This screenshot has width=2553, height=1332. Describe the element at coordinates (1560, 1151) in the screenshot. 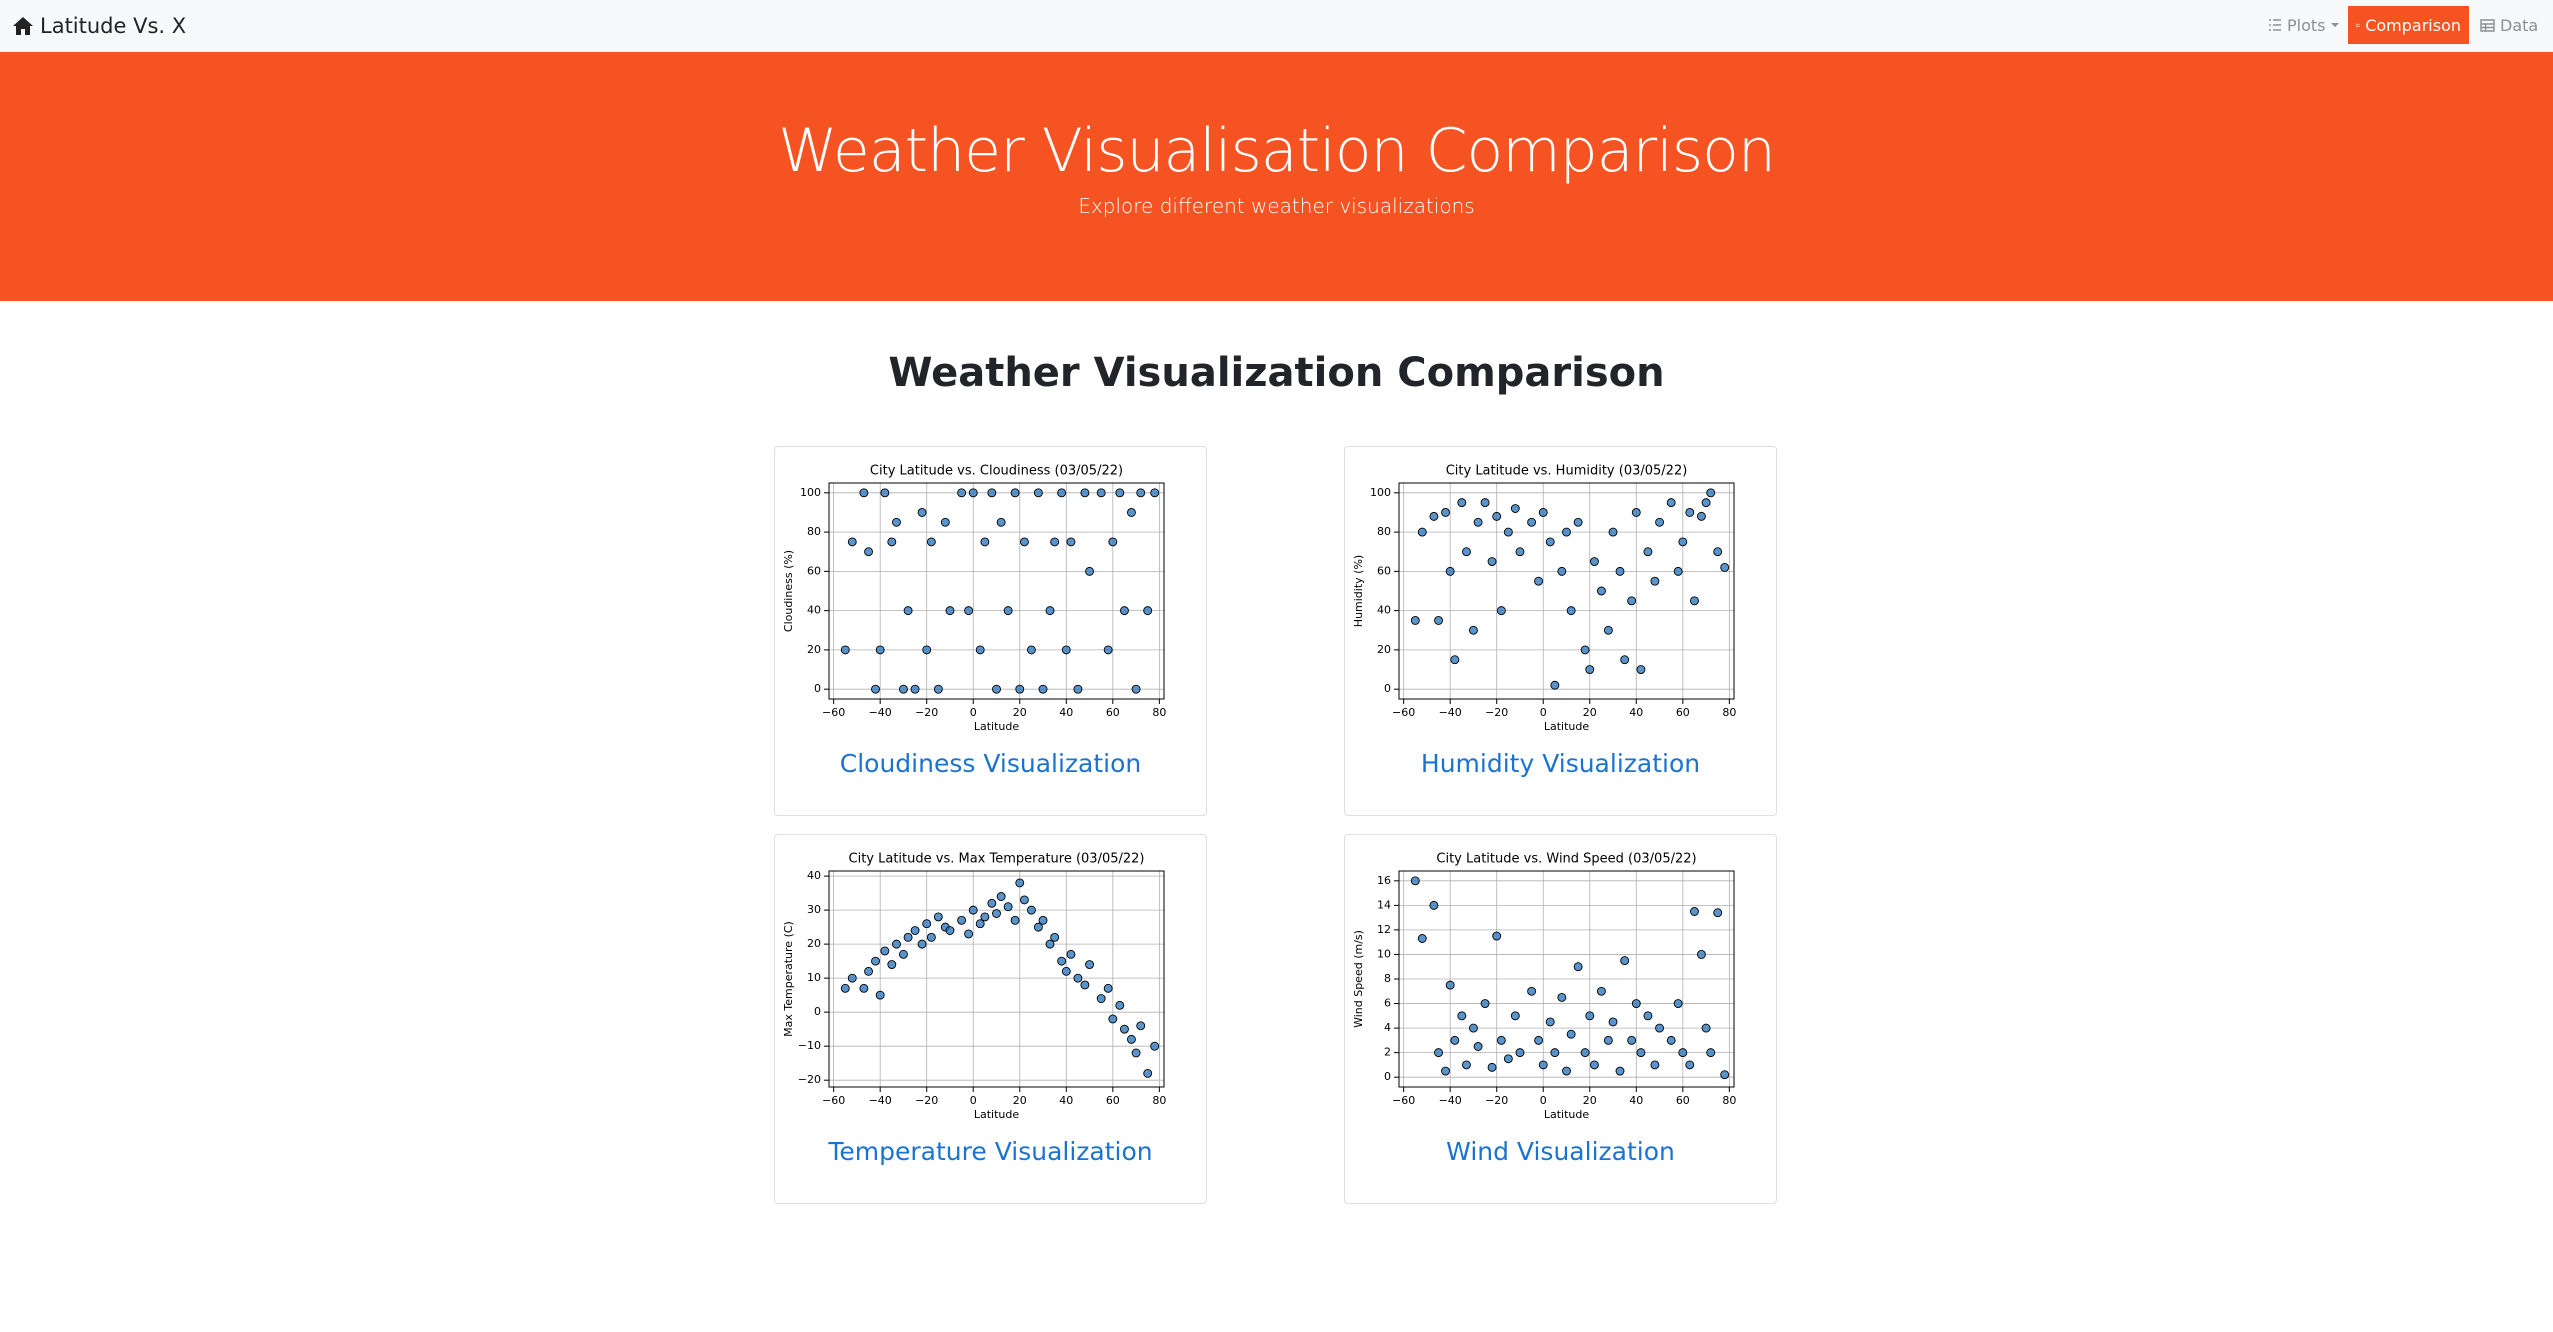

I see `card-link: Wind Visualization` at that location.